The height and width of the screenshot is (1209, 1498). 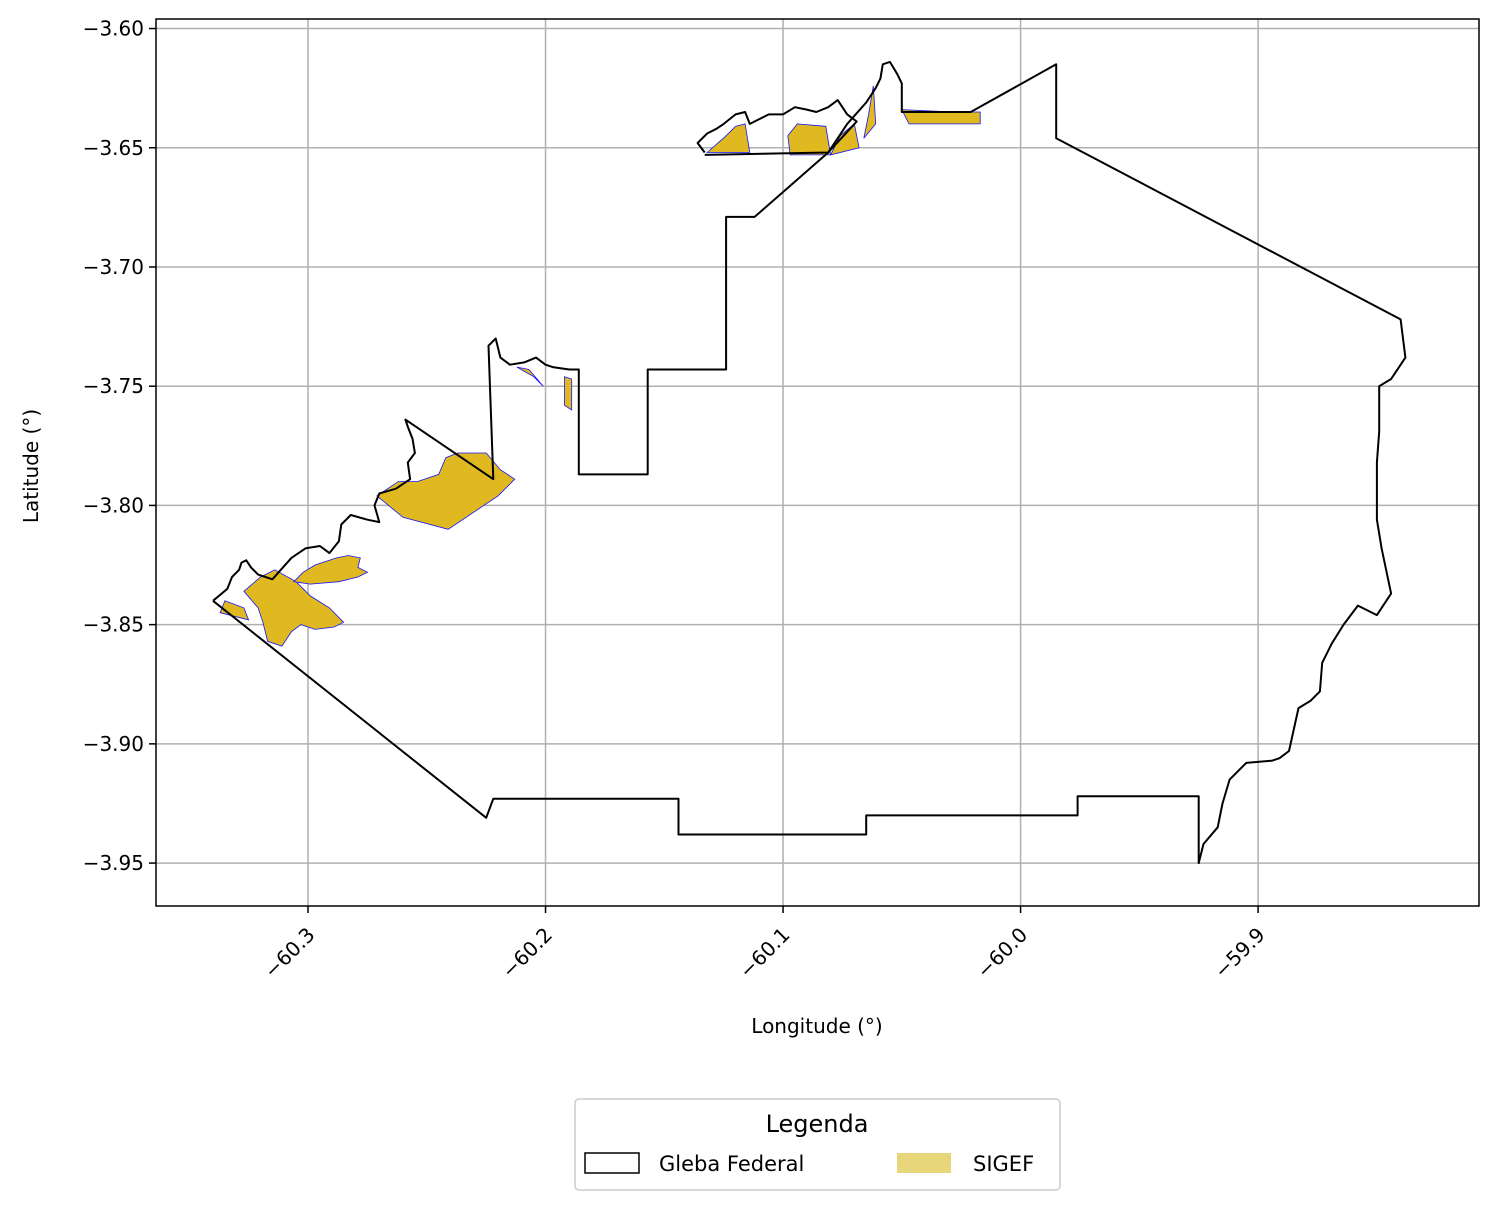 I want to click on legend-swatch-gleba-federal, so click(x=612, y=1163).